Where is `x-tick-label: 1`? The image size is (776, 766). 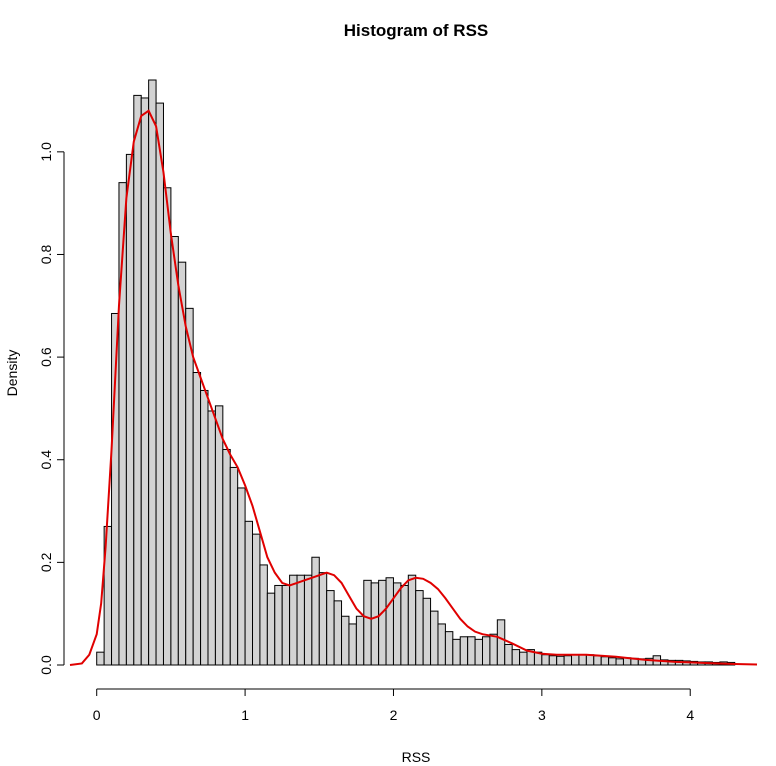
x-tick-label: 1 is located at coordinates (245, 715).